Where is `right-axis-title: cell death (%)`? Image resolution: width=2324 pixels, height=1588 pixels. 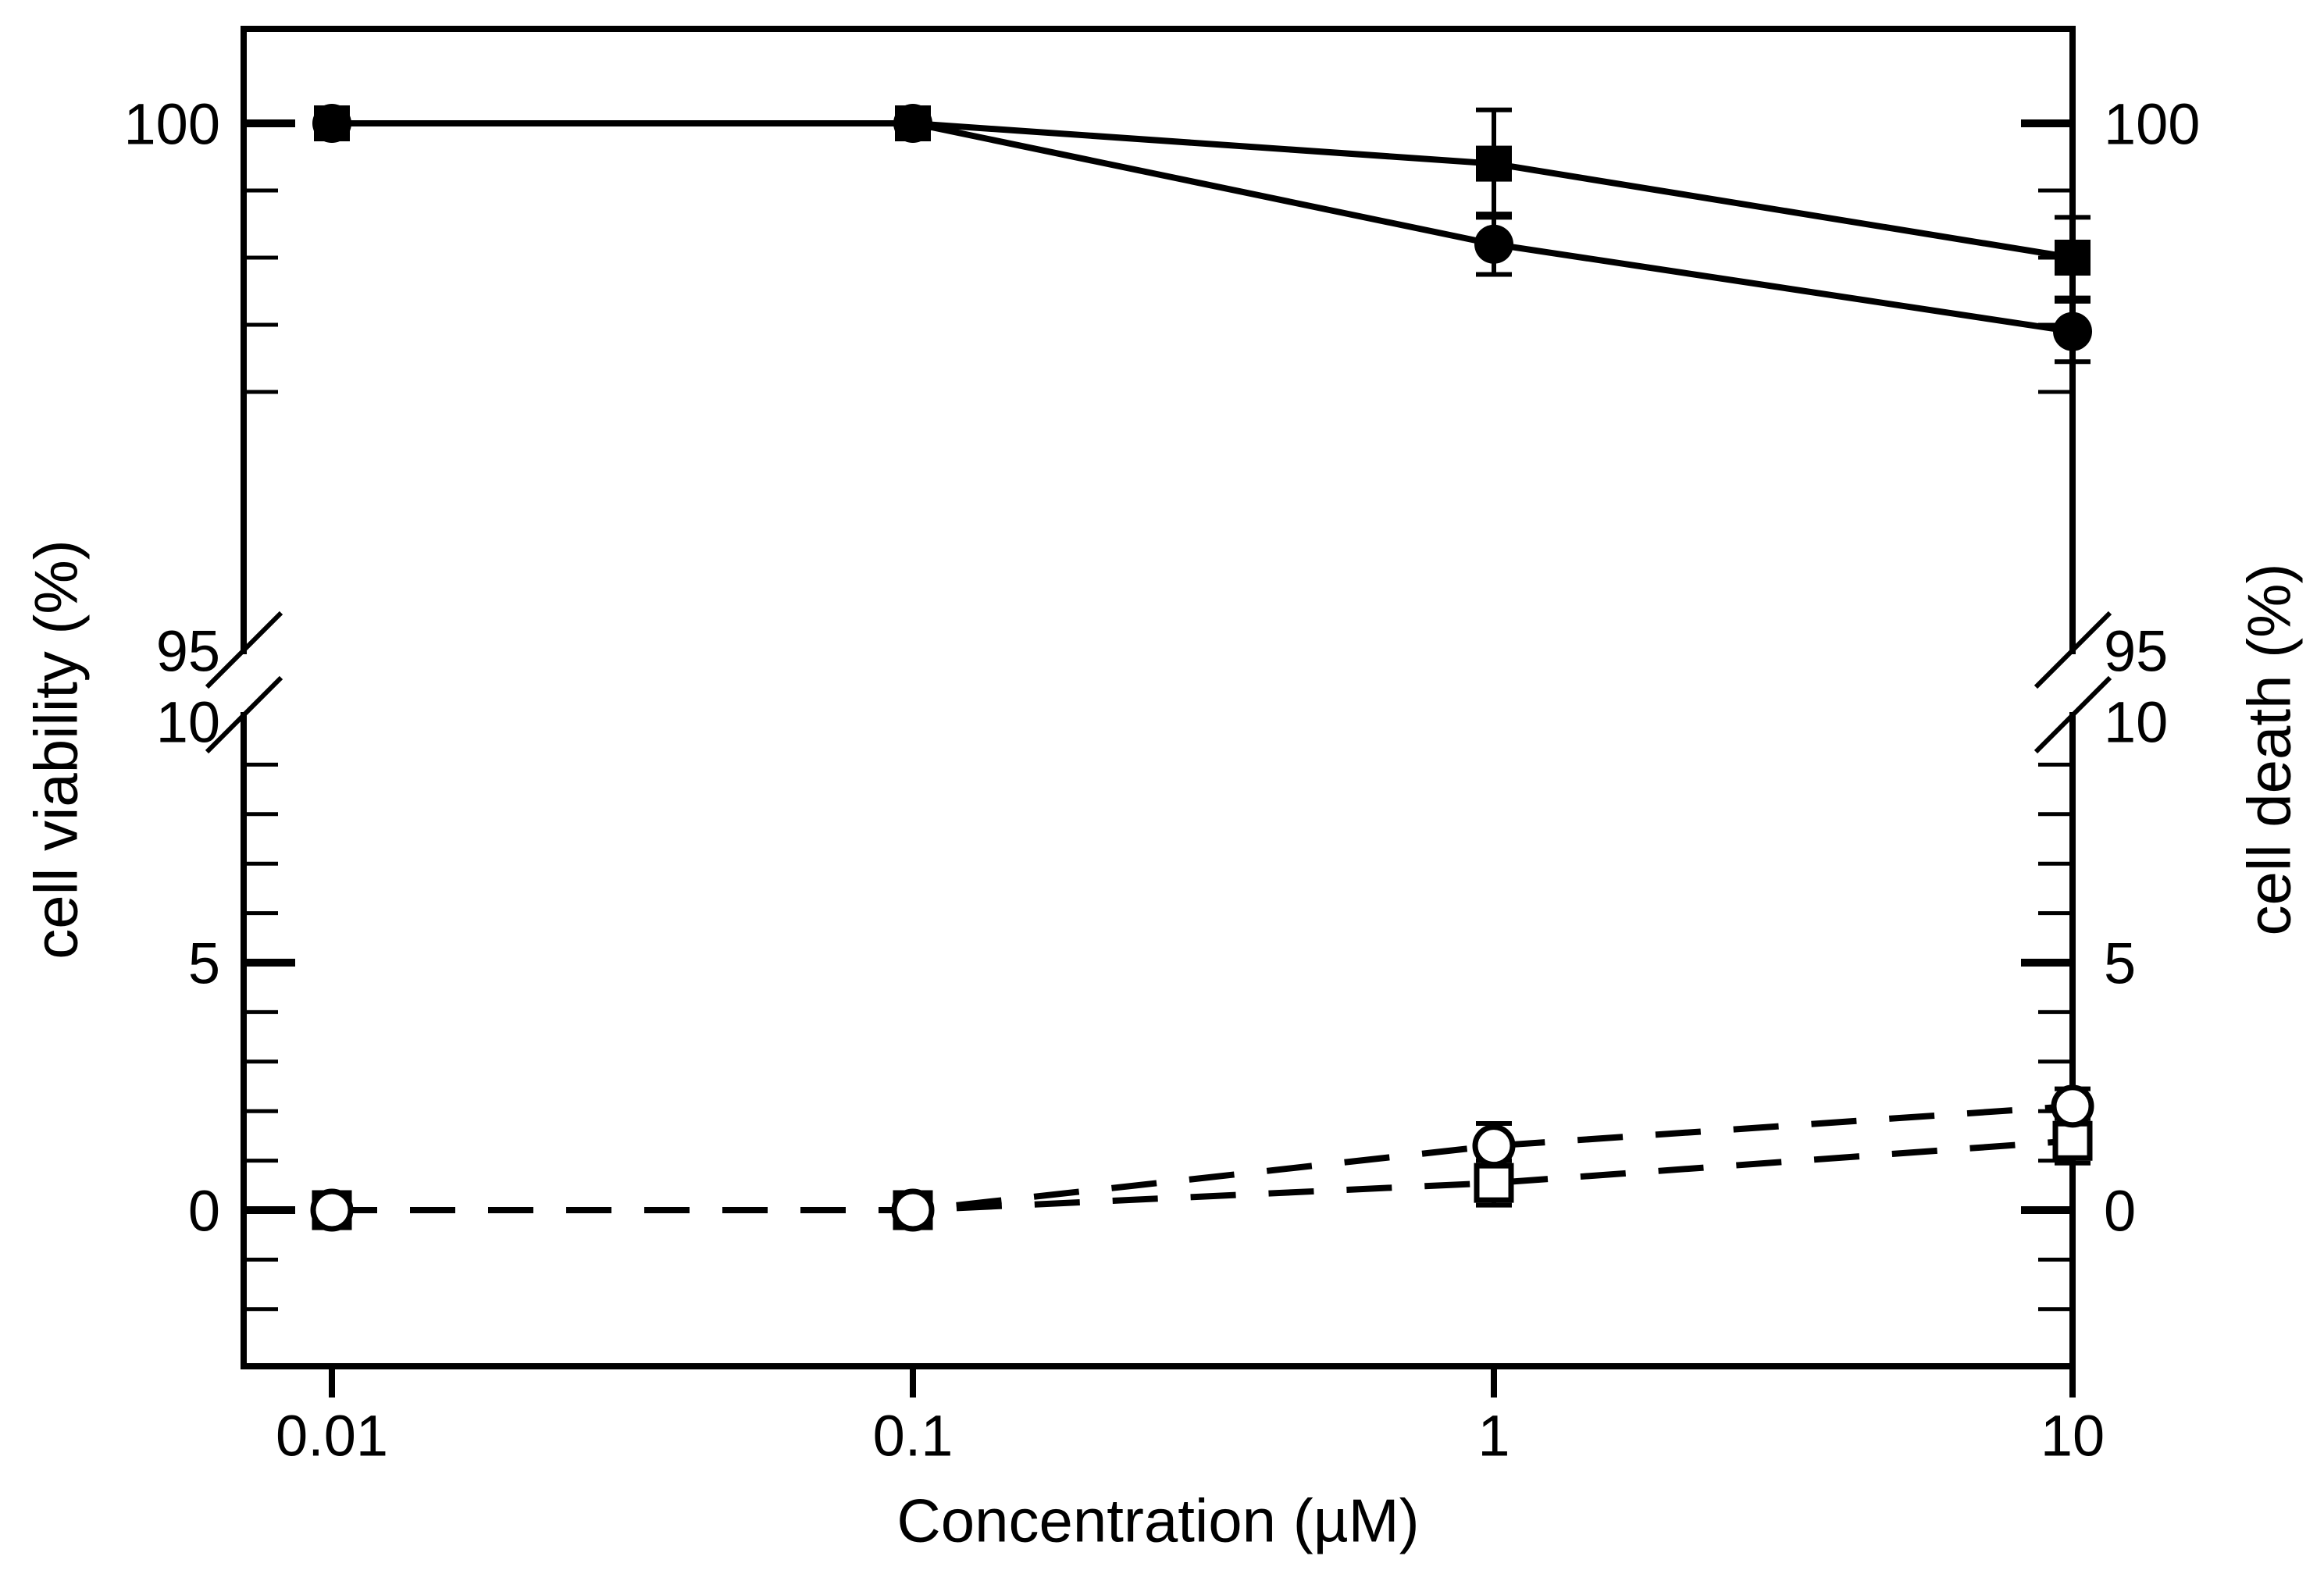
right-axis-title: cell death (%) is located at coordinates (2269, 749).